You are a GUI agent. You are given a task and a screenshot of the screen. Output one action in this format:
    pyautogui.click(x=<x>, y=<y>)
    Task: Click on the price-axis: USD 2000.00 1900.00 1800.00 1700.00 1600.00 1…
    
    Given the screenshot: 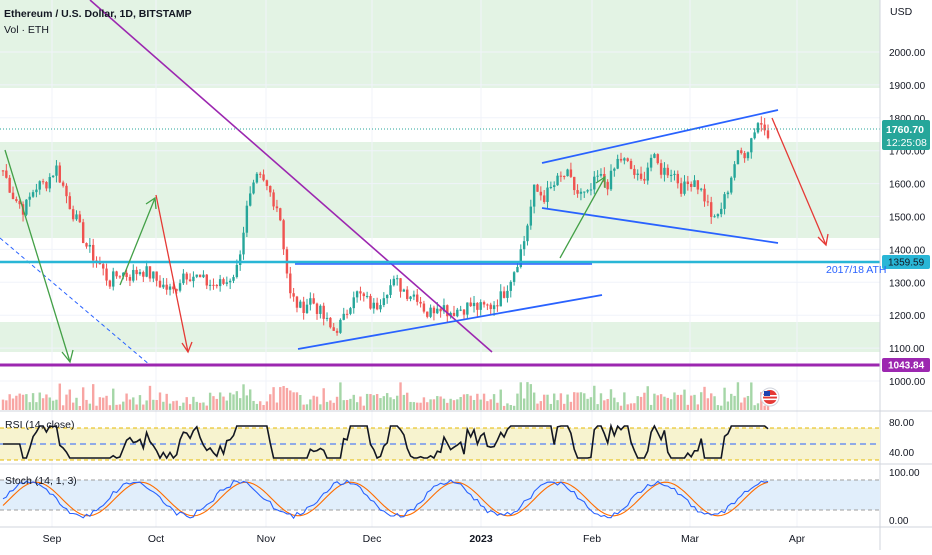 What is the action you would take?
    pyautogui.click(x=906, y=266)
    